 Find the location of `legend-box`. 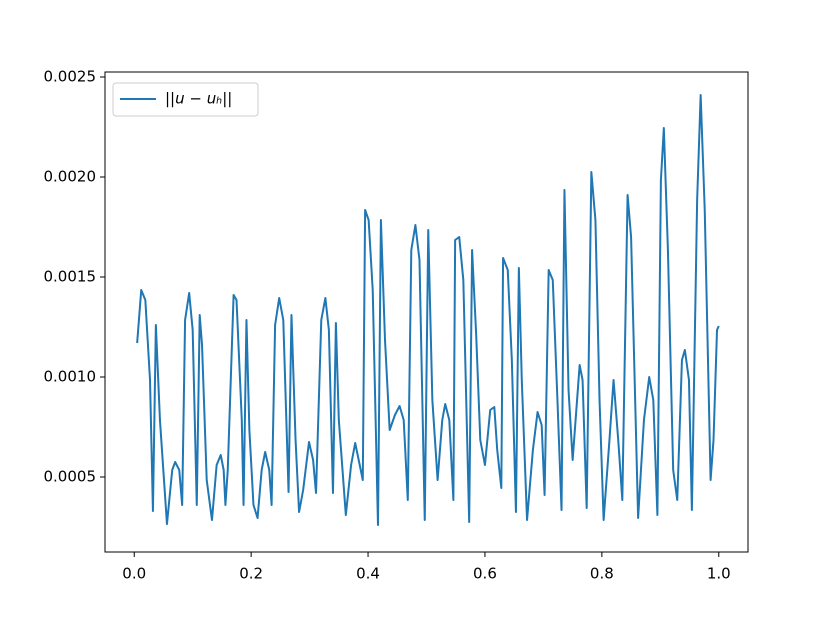

legend-box is located at coordinates (185, 99).